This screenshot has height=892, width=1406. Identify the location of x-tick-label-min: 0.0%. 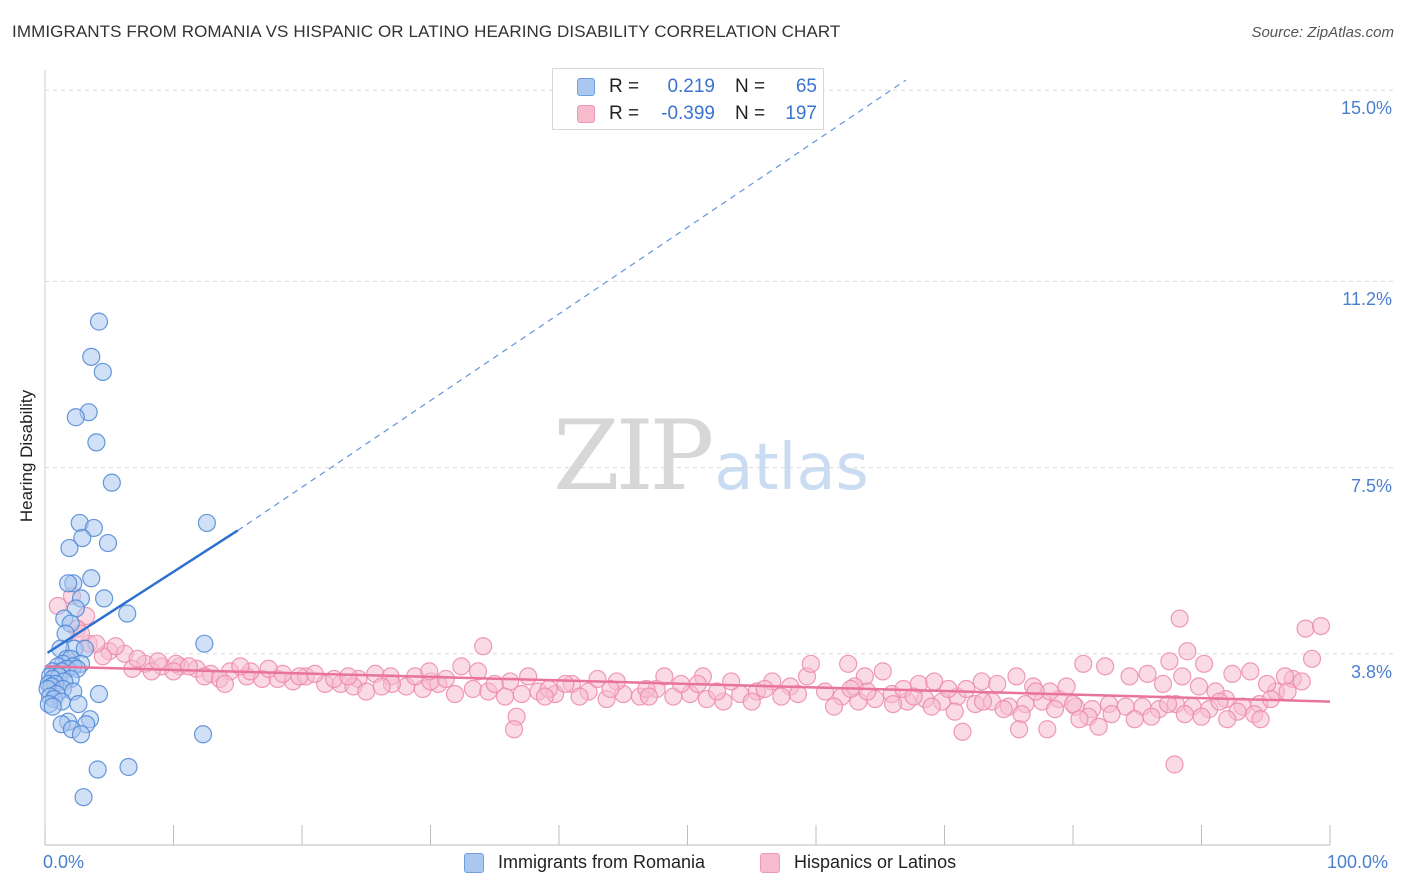
(64, 862).